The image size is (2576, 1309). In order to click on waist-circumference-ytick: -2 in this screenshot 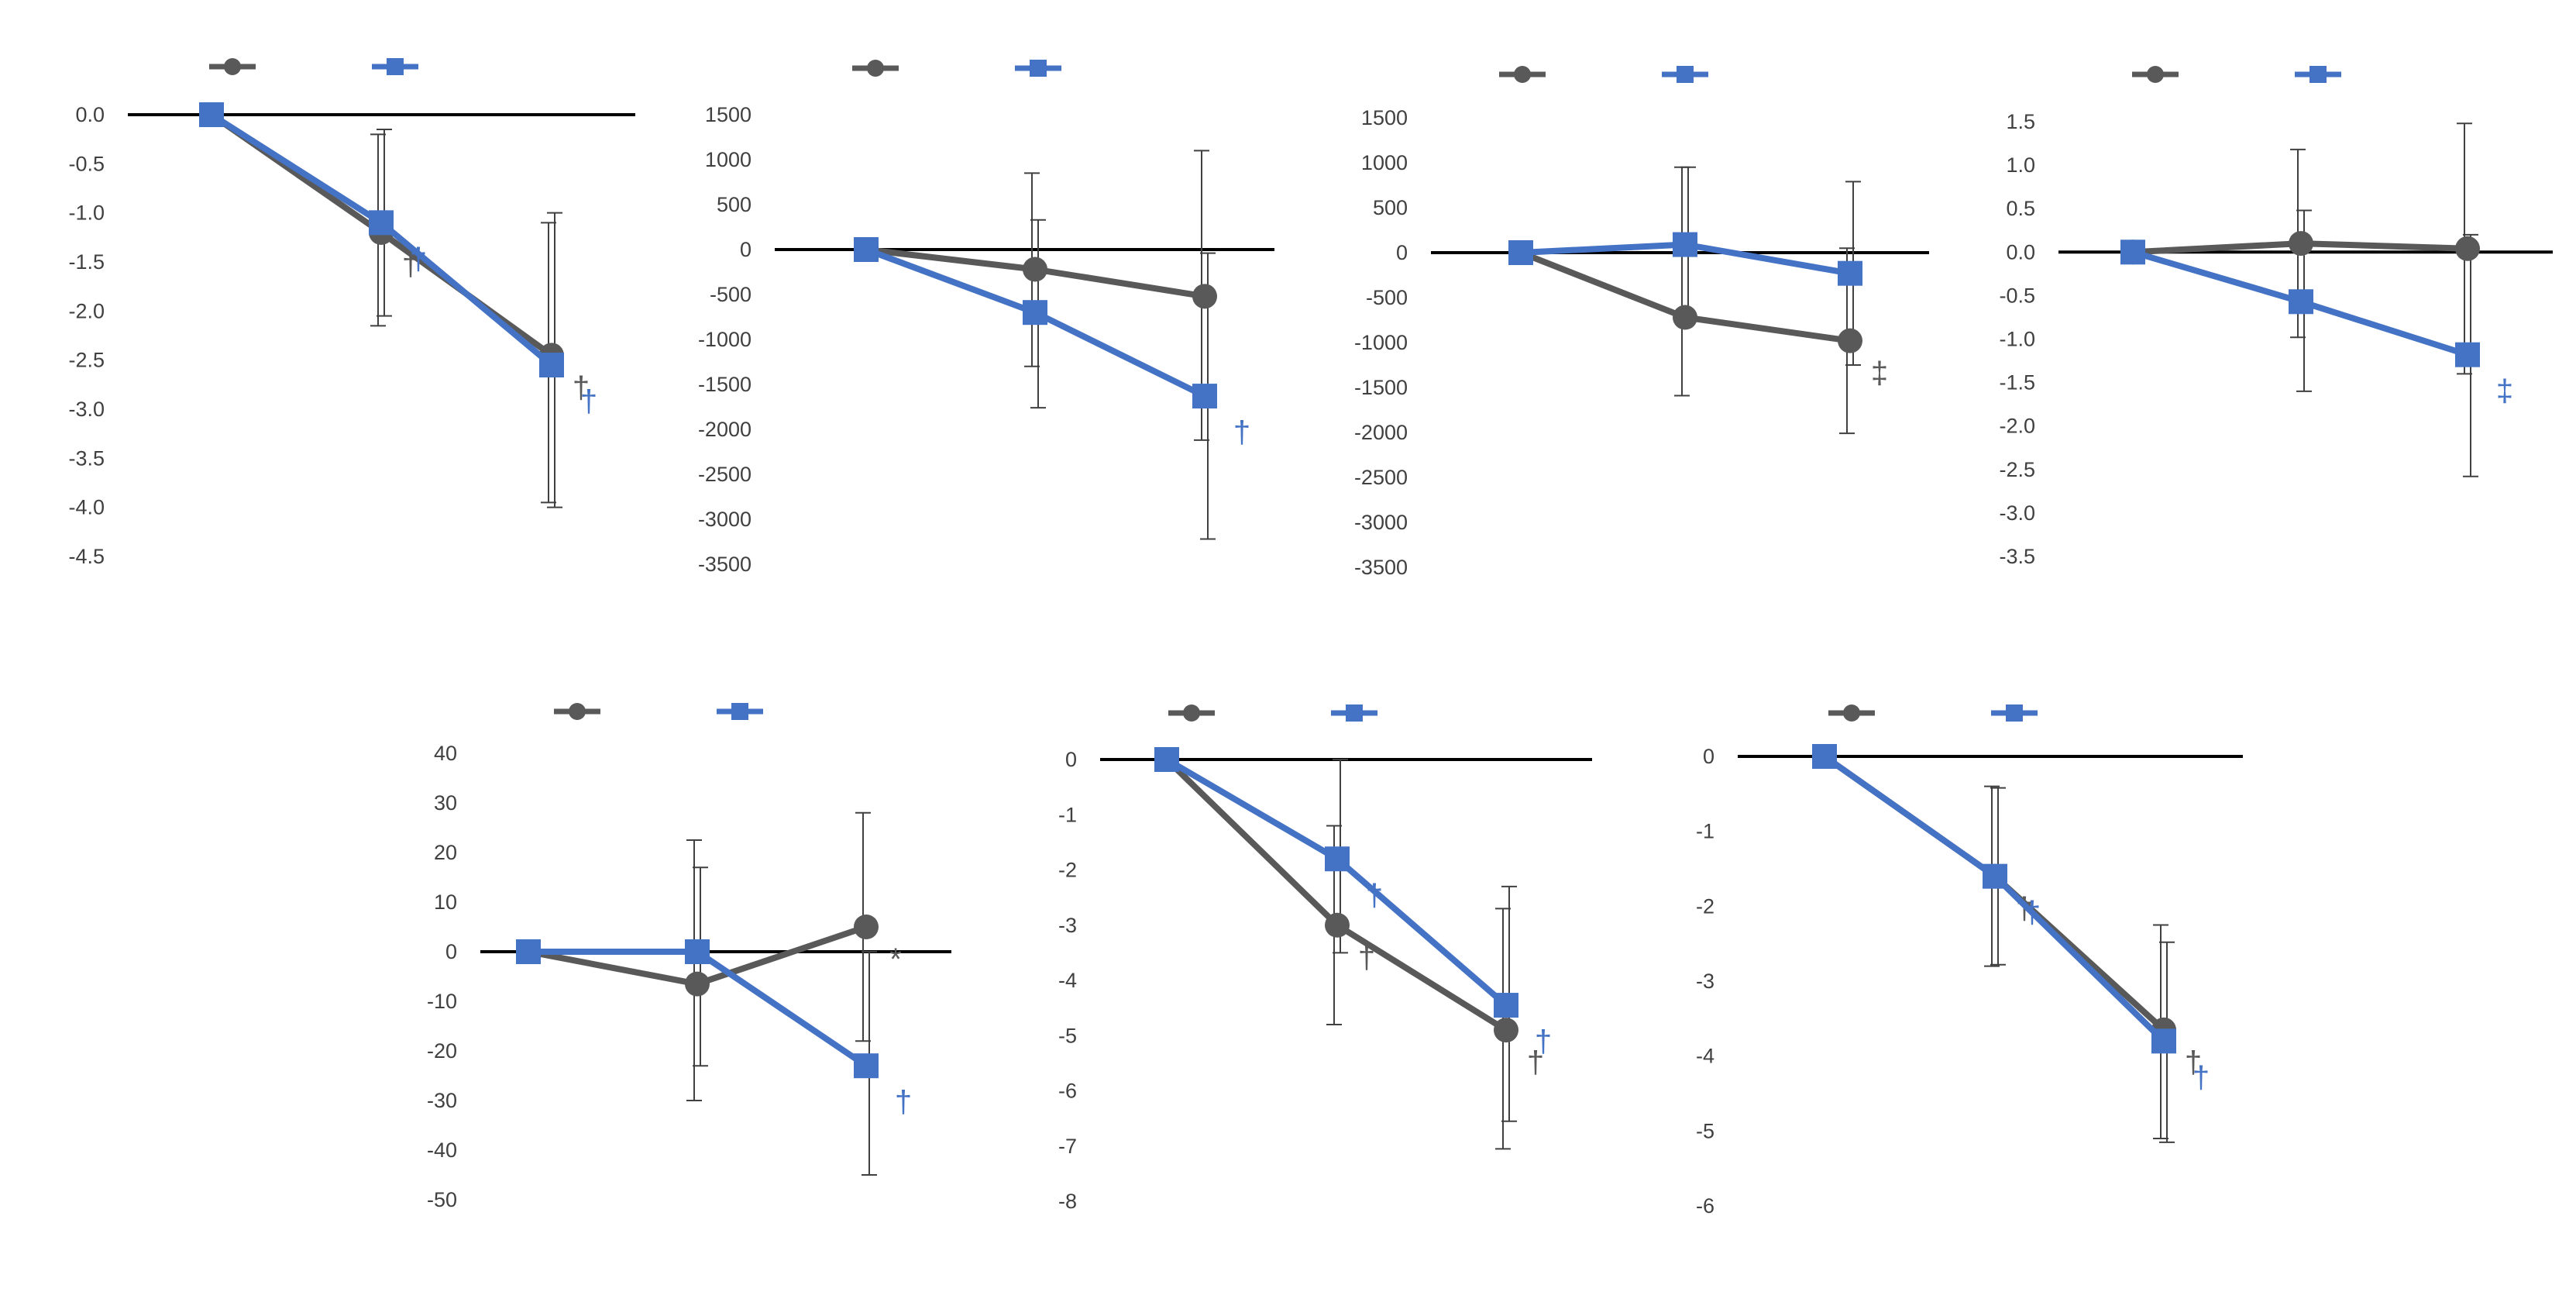, I will do `click(1067, 870)`.